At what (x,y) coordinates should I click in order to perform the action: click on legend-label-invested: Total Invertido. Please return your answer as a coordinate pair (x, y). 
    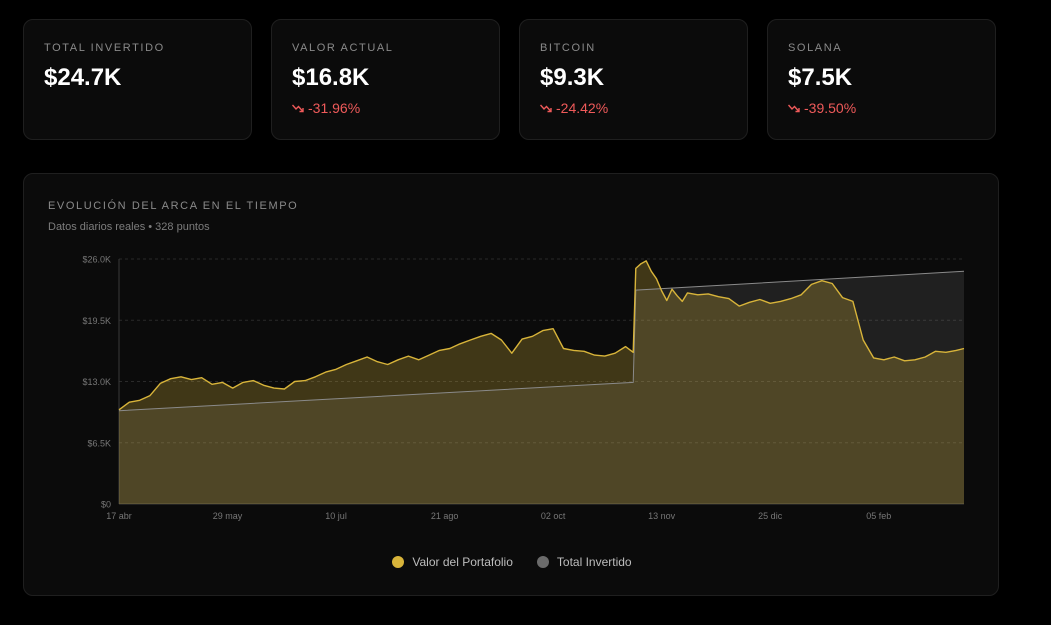
    Looking at the image, I should click on (594, 562).